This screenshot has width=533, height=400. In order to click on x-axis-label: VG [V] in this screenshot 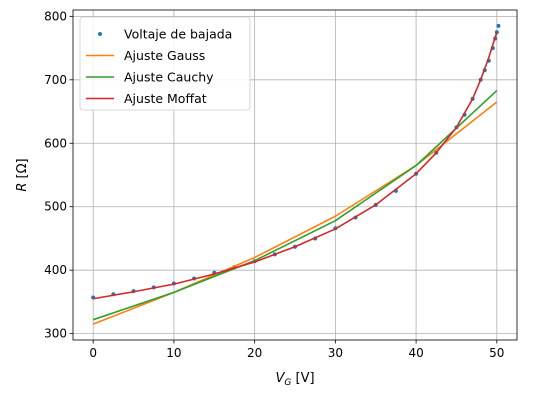, I will do `click(294, 379)`.